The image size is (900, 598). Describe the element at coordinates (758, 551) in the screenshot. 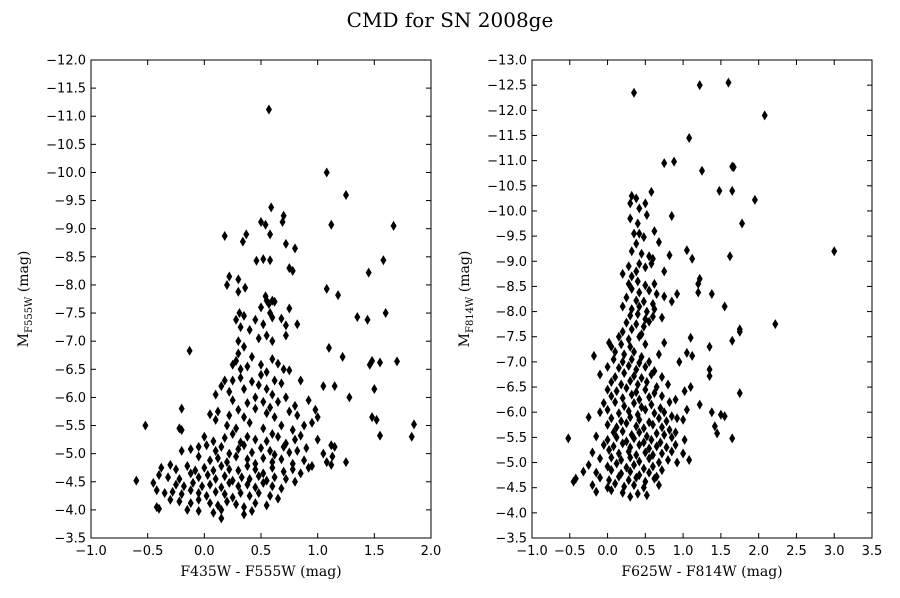

I see `x-tick-label: 2.0` at that location.